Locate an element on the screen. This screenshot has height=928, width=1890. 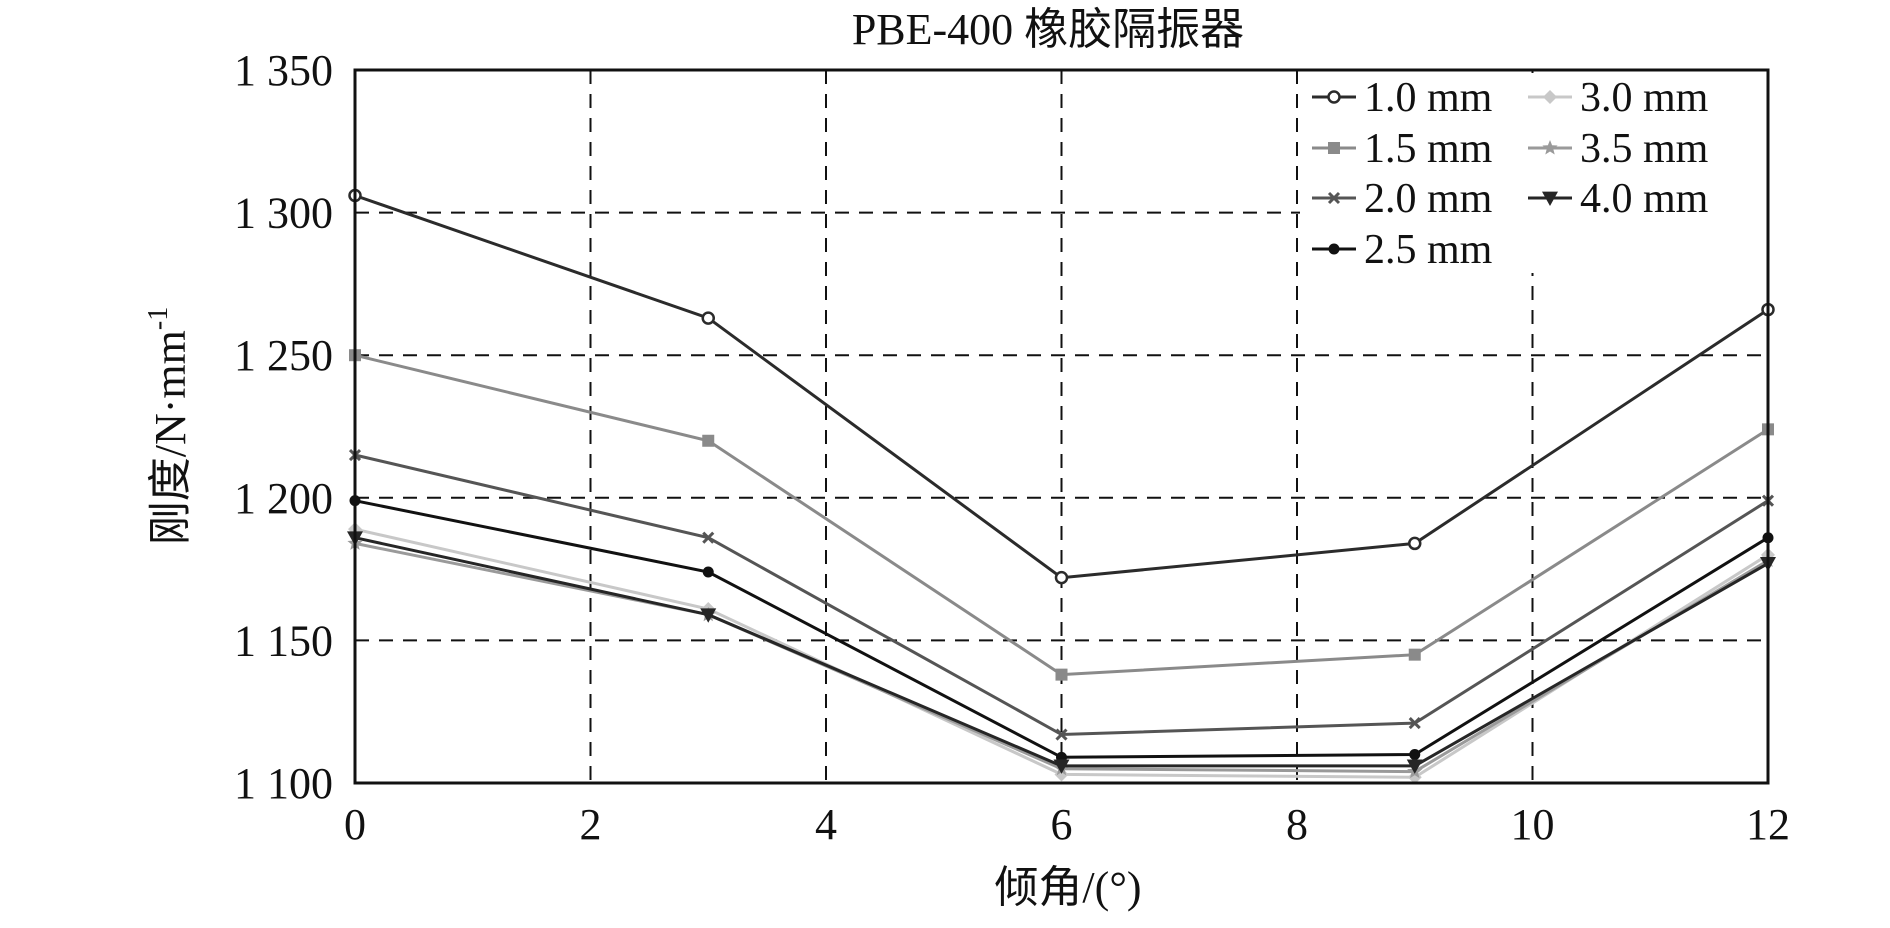
legend-entry: 3.5 mm is located at coordinates (1618, 149).